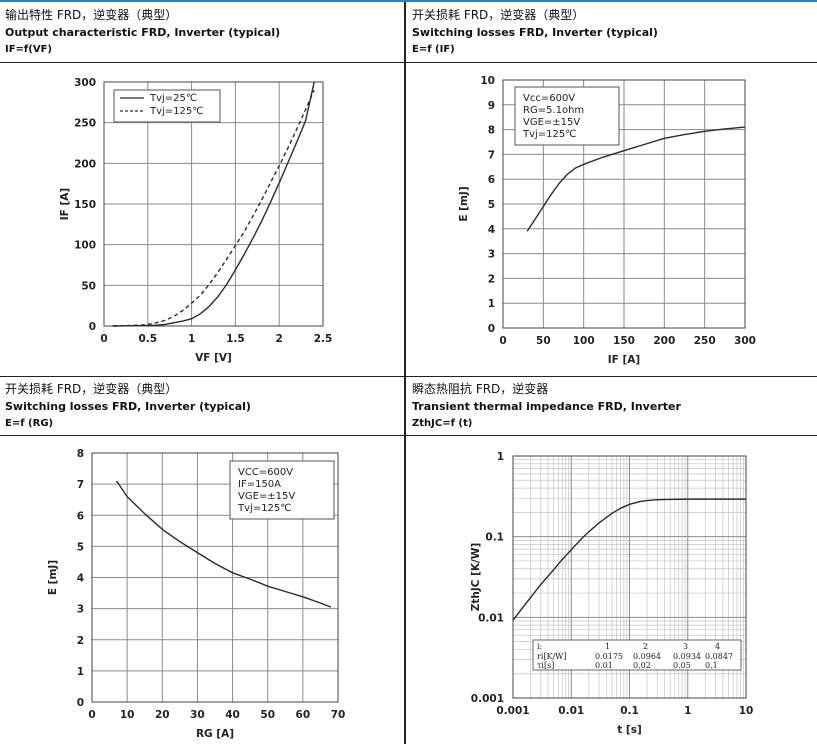 The width and height of the screenshot is (817, 744). What do you see at coordinates (629, 711) in the screenshot?
I see `x-tick-label: 0.1` at bounding box center [629, 711].